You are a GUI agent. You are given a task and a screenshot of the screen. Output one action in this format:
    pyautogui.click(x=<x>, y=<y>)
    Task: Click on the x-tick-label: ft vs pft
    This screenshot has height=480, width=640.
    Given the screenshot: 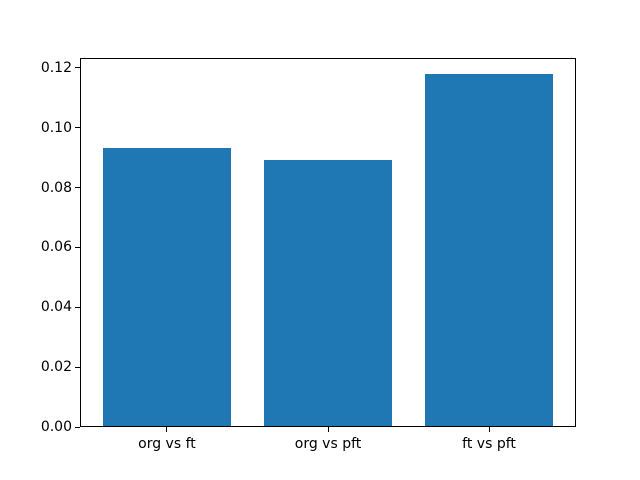 What is the action you would take?
    pyautogui.click(x=489, y=444)
    